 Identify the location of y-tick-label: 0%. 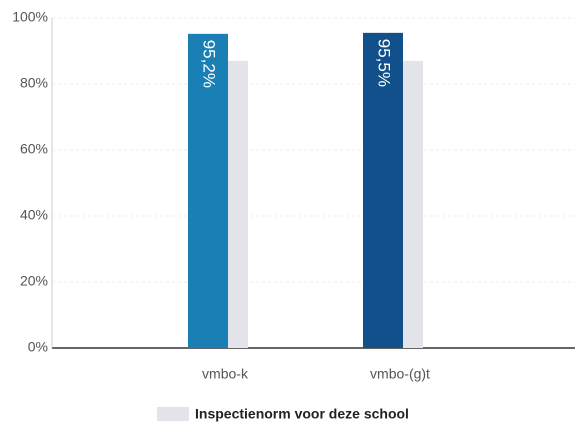
(38, 347).